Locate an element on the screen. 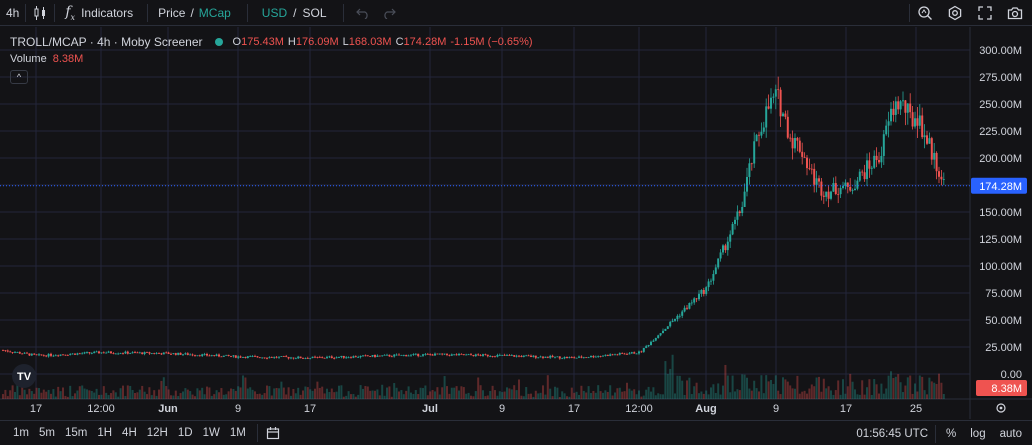  timeframe-12h: 12H is located at coordinates (157, 433).